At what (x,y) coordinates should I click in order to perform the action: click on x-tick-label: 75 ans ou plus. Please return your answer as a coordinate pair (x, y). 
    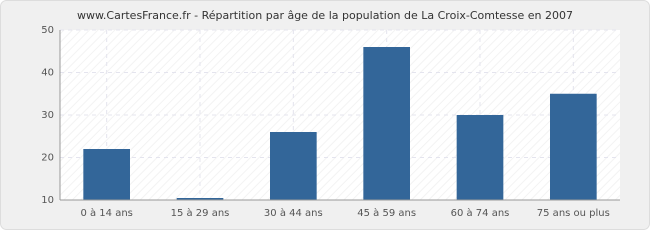
    Looking at the image, I should click on (573, 213).